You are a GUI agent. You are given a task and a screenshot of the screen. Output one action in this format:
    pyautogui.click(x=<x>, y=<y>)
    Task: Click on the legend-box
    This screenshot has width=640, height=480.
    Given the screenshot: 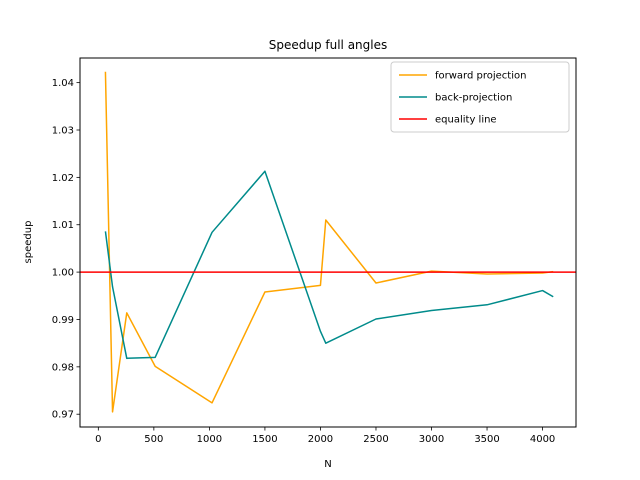 What is the action you would take?
    pyautogui.click(x=480, y=97)
    